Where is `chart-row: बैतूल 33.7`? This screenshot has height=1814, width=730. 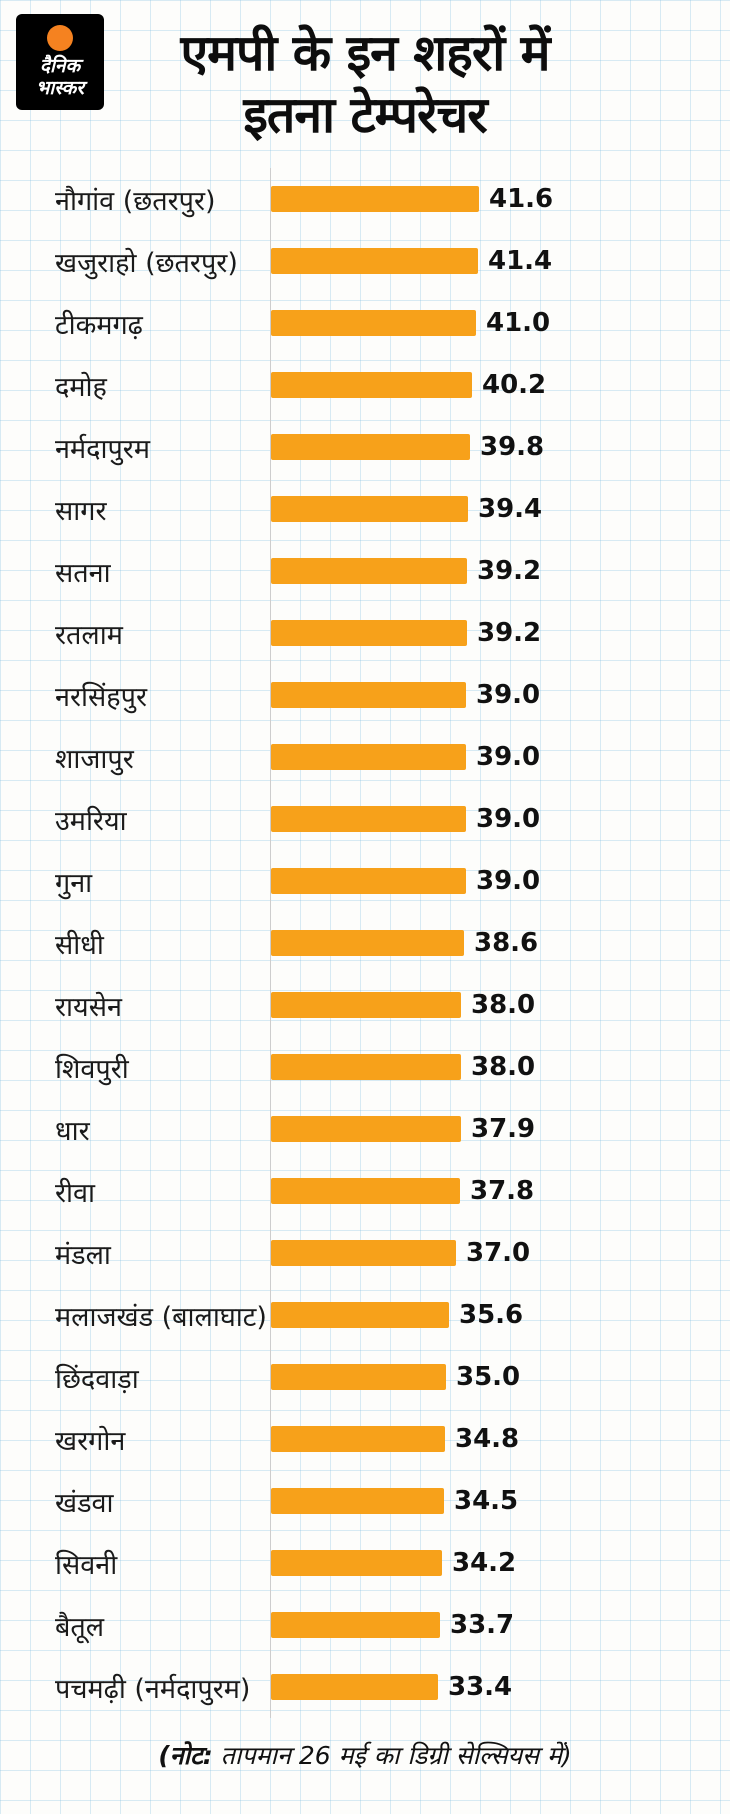 chart-row: बैतूल 33.7 is located at coordinates (365, 1625).